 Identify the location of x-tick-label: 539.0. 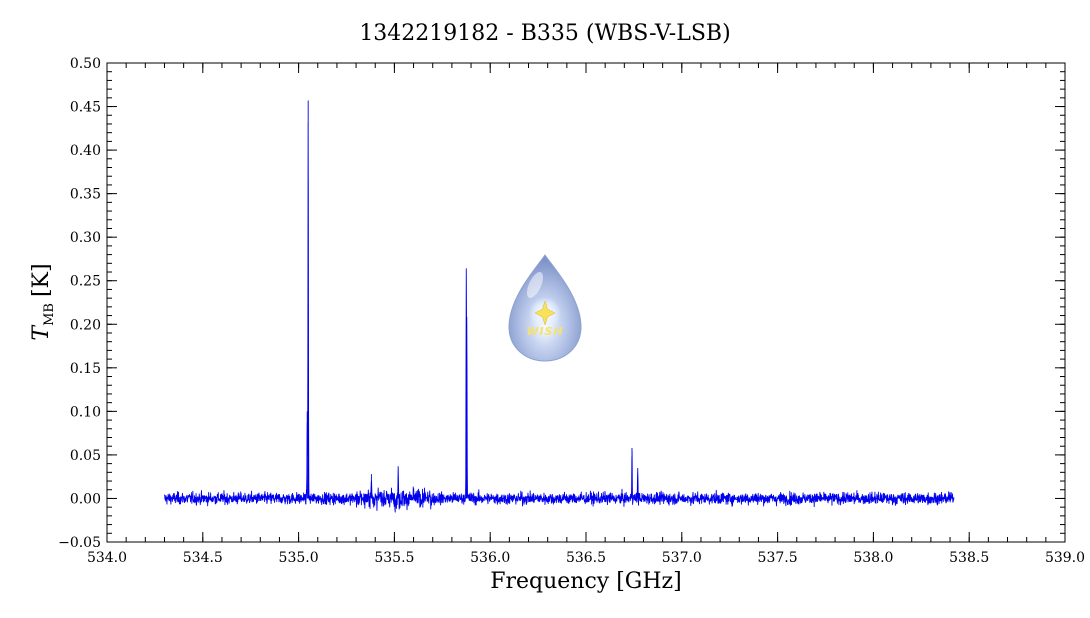
(1065, 558).